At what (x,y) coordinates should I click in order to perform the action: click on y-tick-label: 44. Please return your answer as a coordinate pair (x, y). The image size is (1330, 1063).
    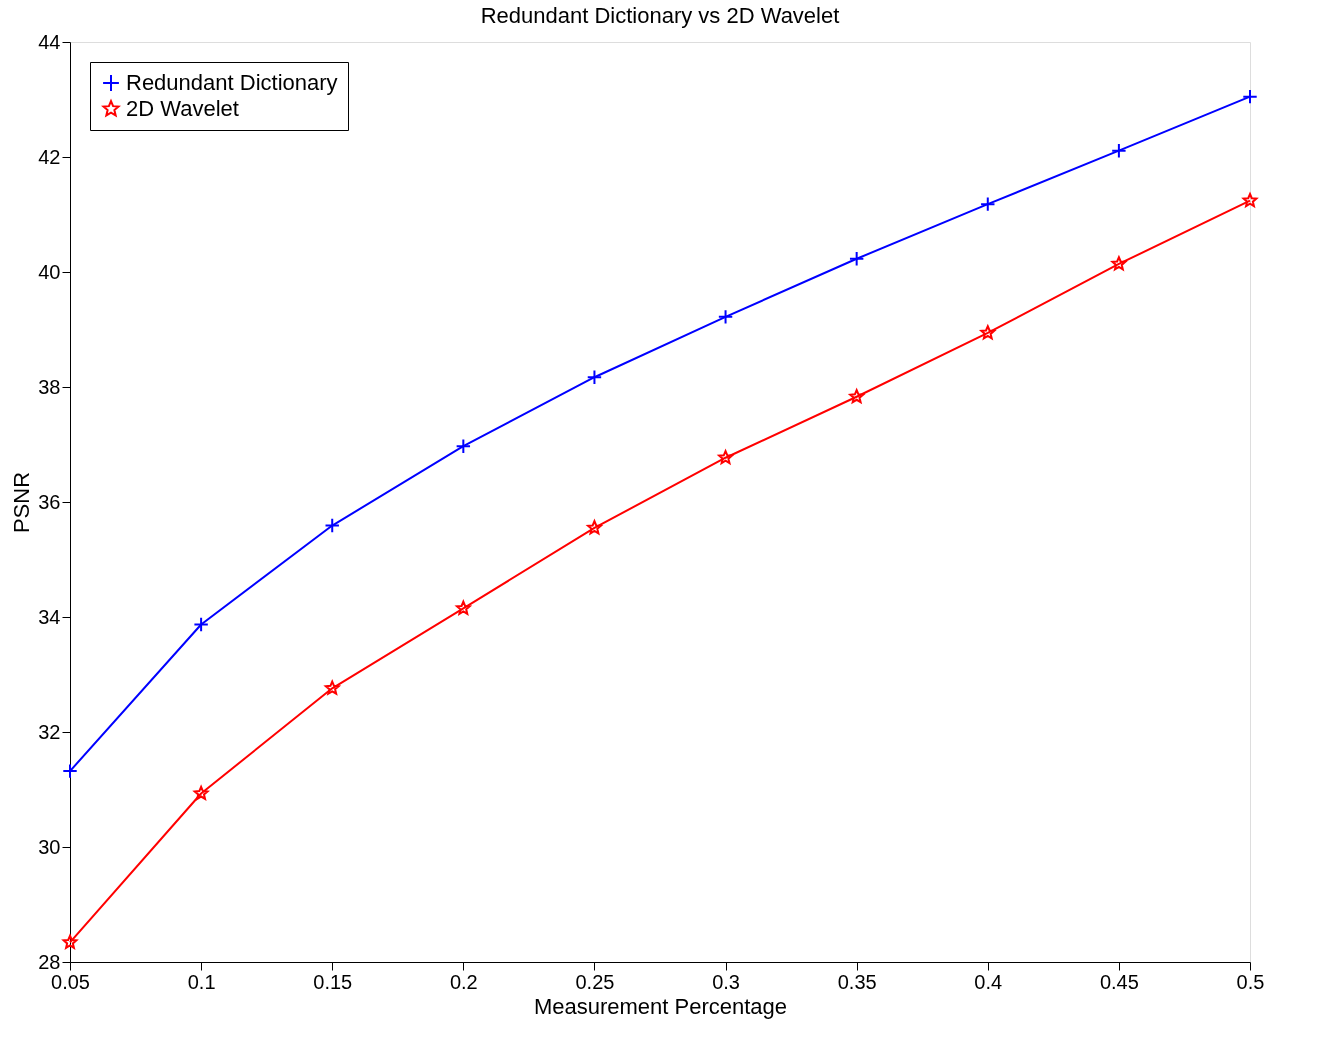
    Looking at the image, I should click on (49, 41).